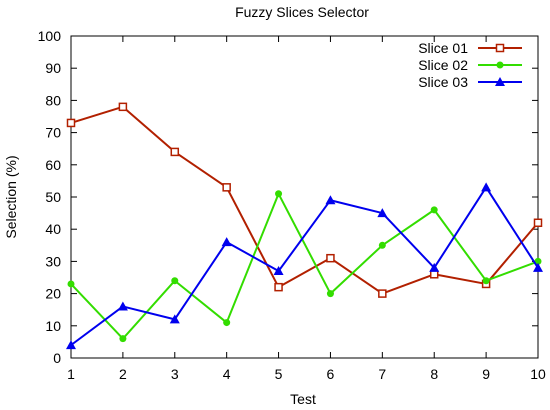  What do you see at coordinates (53, 197) in the screenshot?
I see `y-tick-label: 50` at bounding box center [53, 197].